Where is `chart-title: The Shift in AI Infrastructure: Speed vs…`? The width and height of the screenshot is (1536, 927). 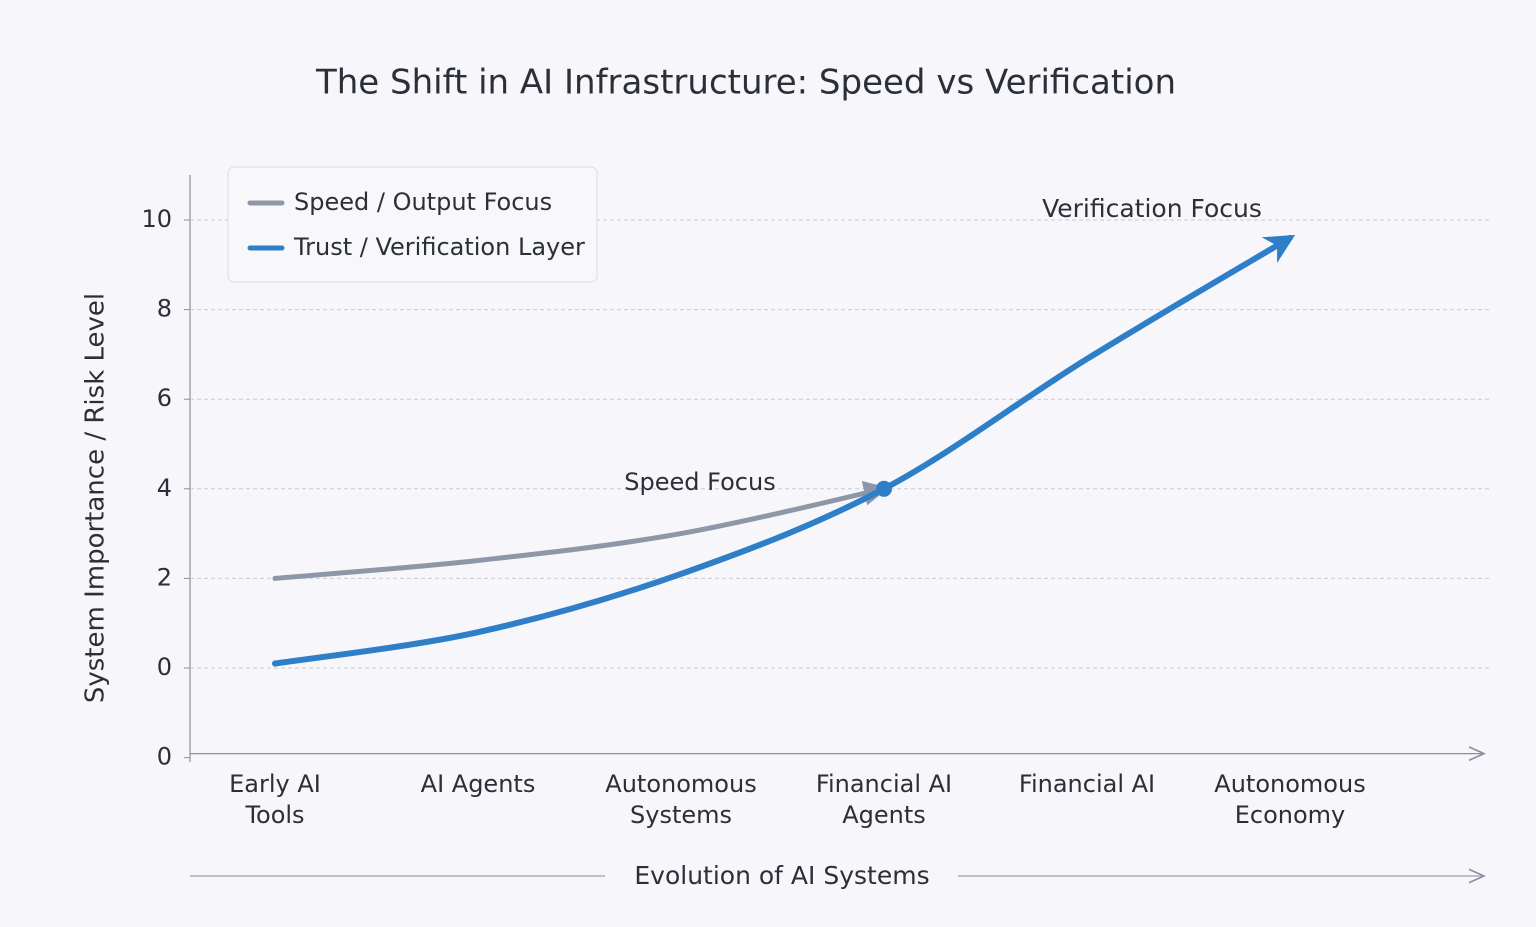
chart-title: The Shift in AI Infrastructure: Speed vs… is located at coordinates (745, 83).